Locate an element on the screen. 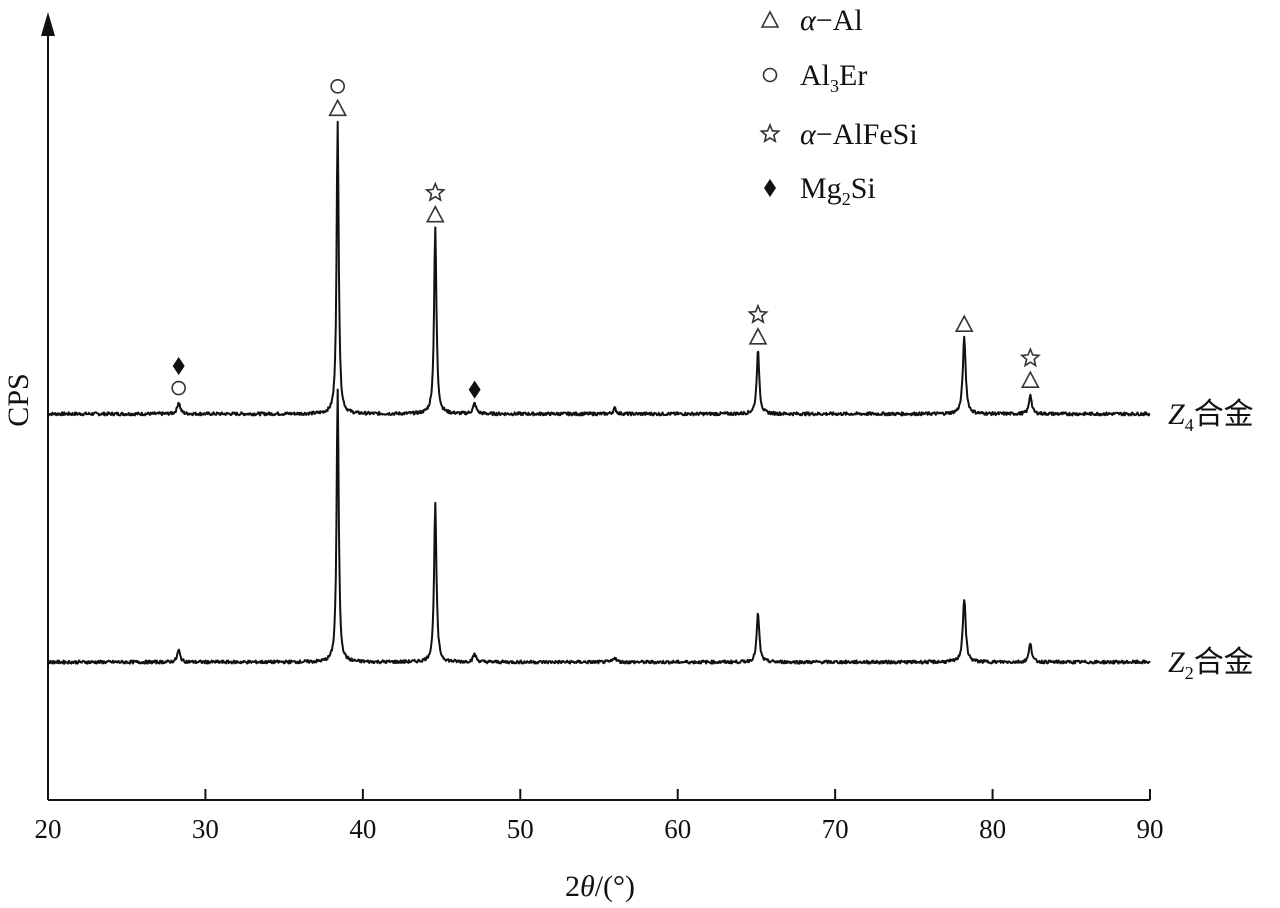  peak-marker-0-0-diamond is located at coordinates (178, 366).